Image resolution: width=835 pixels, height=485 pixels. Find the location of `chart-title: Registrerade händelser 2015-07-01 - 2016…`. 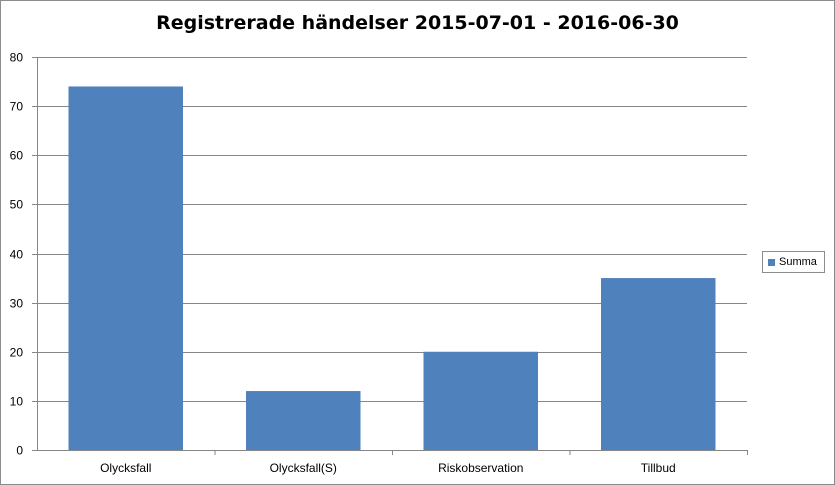

chart-title: Registrerade händelser 2015-07-01 - 2016… is located at coordinates (417, 23).